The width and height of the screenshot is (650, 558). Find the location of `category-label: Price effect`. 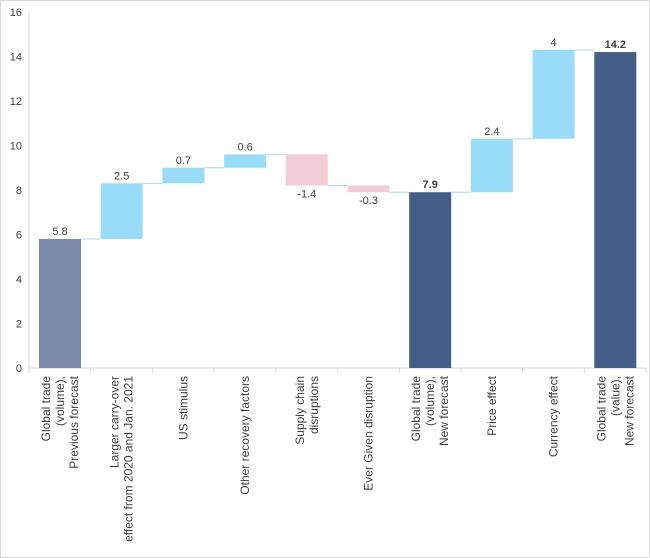

category-label: Price effect is located at coordinates (492, 405).